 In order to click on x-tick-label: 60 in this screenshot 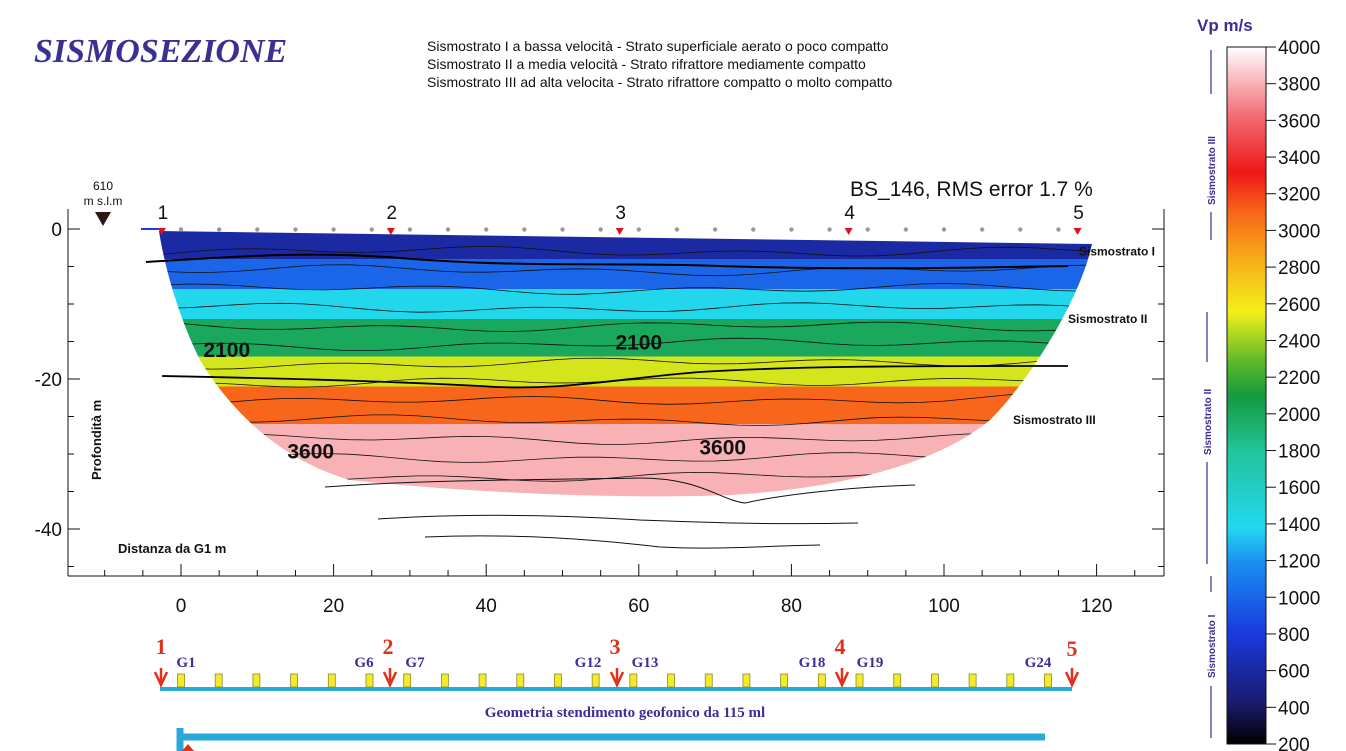, I will do `click(638, 606)`.